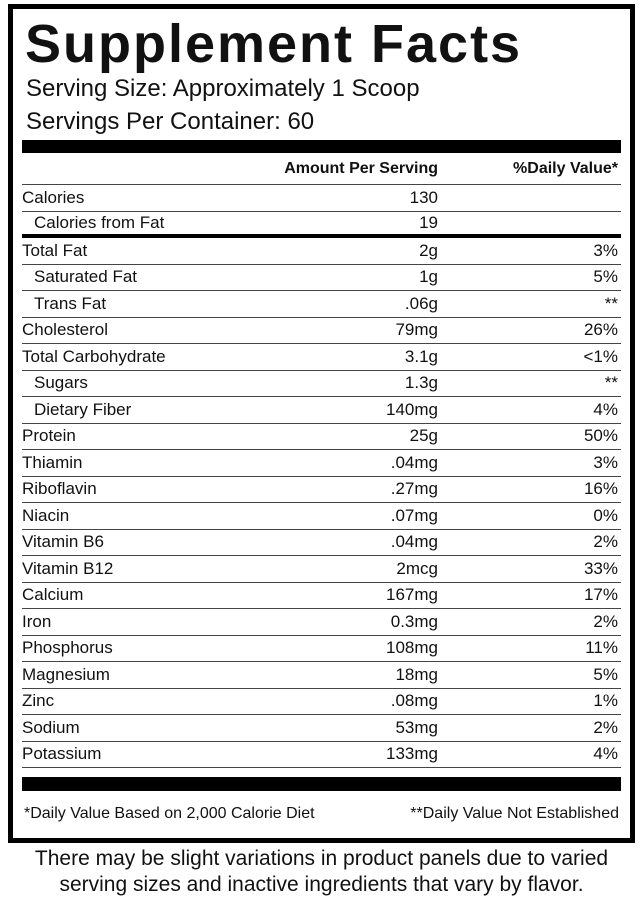  What do you see at coordinates (600, 568) in the screenshot?
I see `daily-value: 33%` at bounding box center [600, 568].